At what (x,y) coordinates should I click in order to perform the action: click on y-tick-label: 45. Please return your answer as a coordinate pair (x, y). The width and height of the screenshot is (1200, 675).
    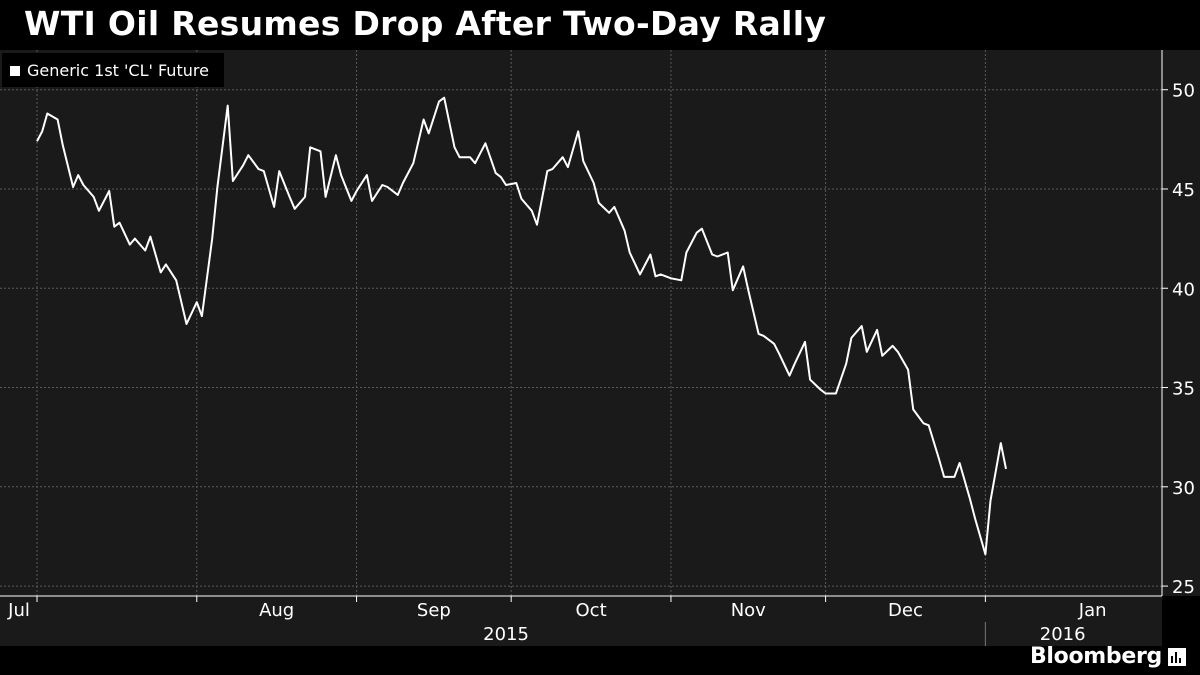
    Looking at the image, I should click on (1183, 190).